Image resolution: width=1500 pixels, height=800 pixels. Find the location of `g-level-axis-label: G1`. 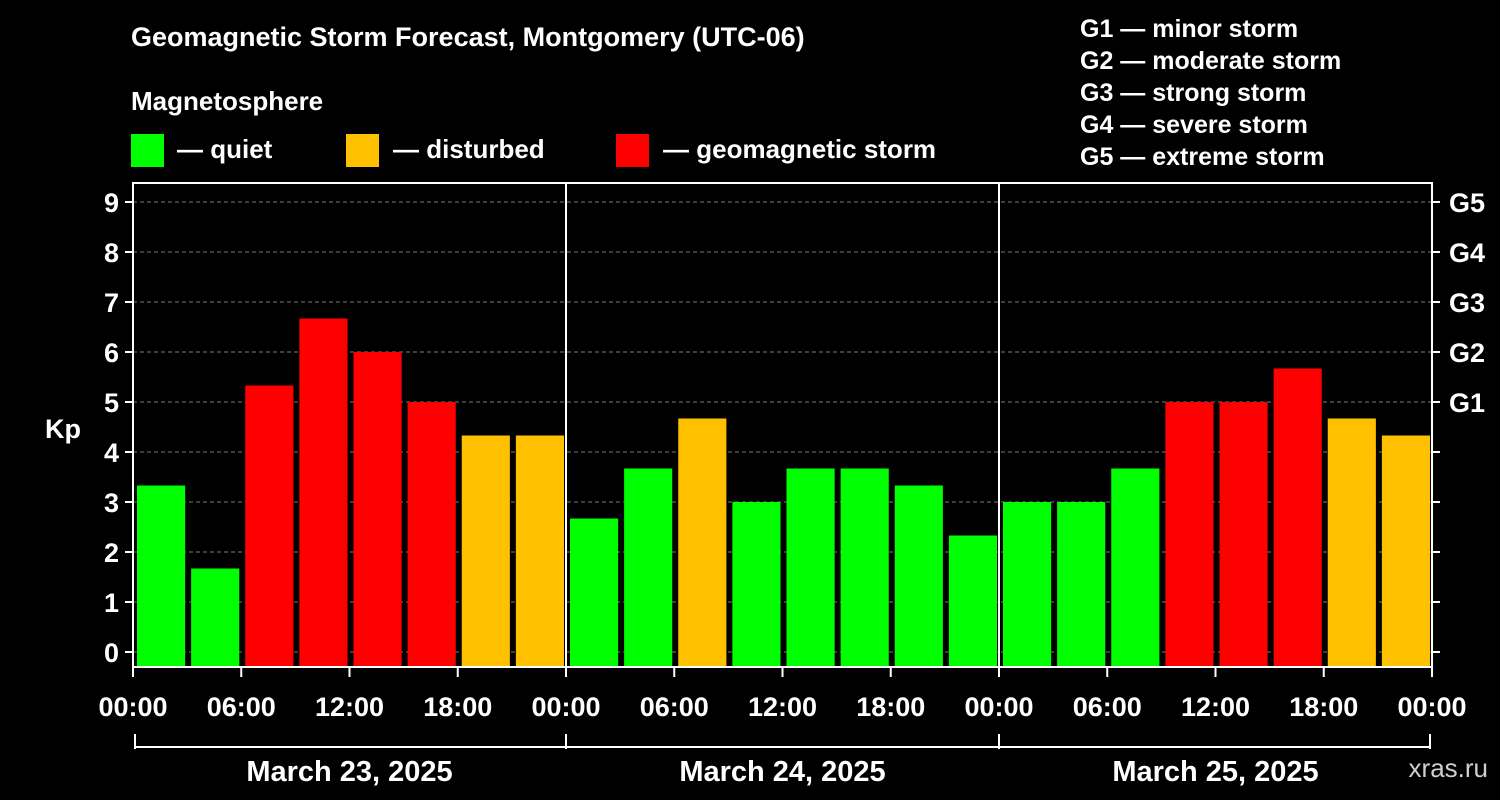

g-level-axis-label: G1 is located at coordinates (1467, 403).